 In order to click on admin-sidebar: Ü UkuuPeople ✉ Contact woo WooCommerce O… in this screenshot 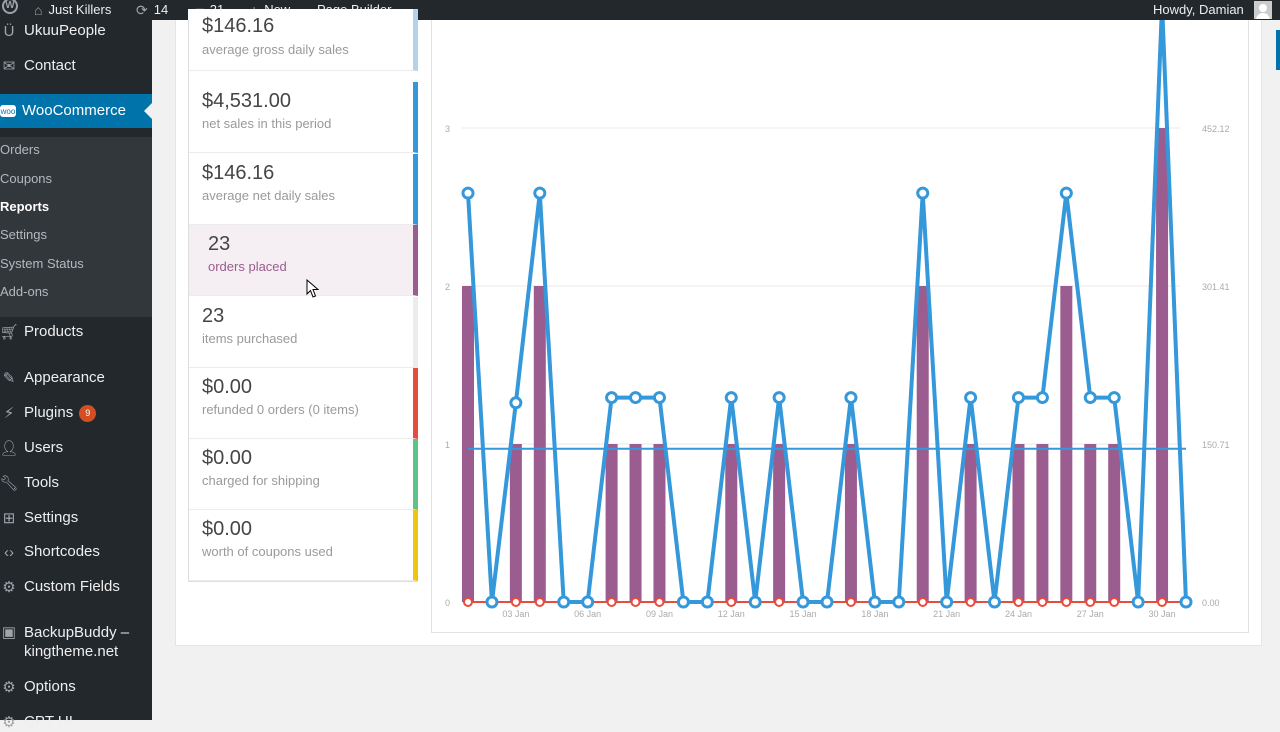, I will do `click(76, 375)`.